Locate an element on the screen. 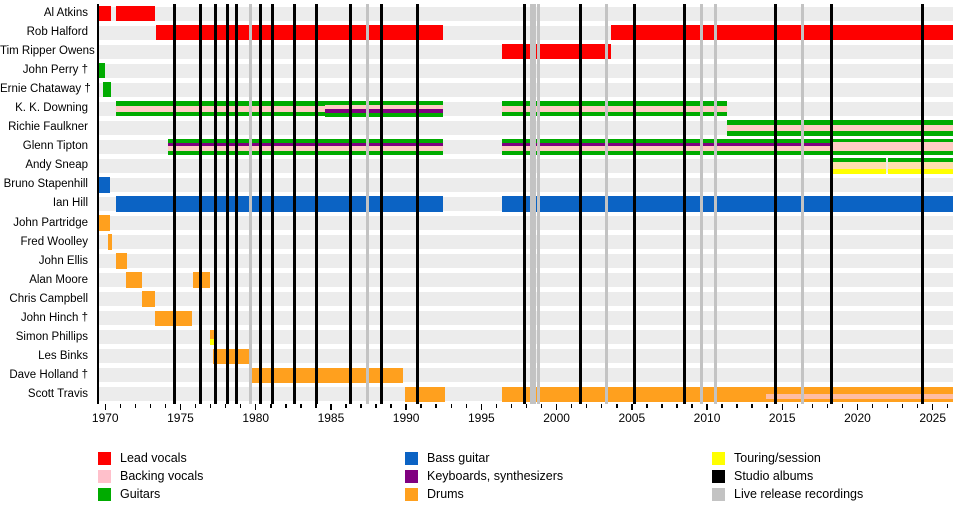  member-label: John Ellis is located at coordinates (63, 260).